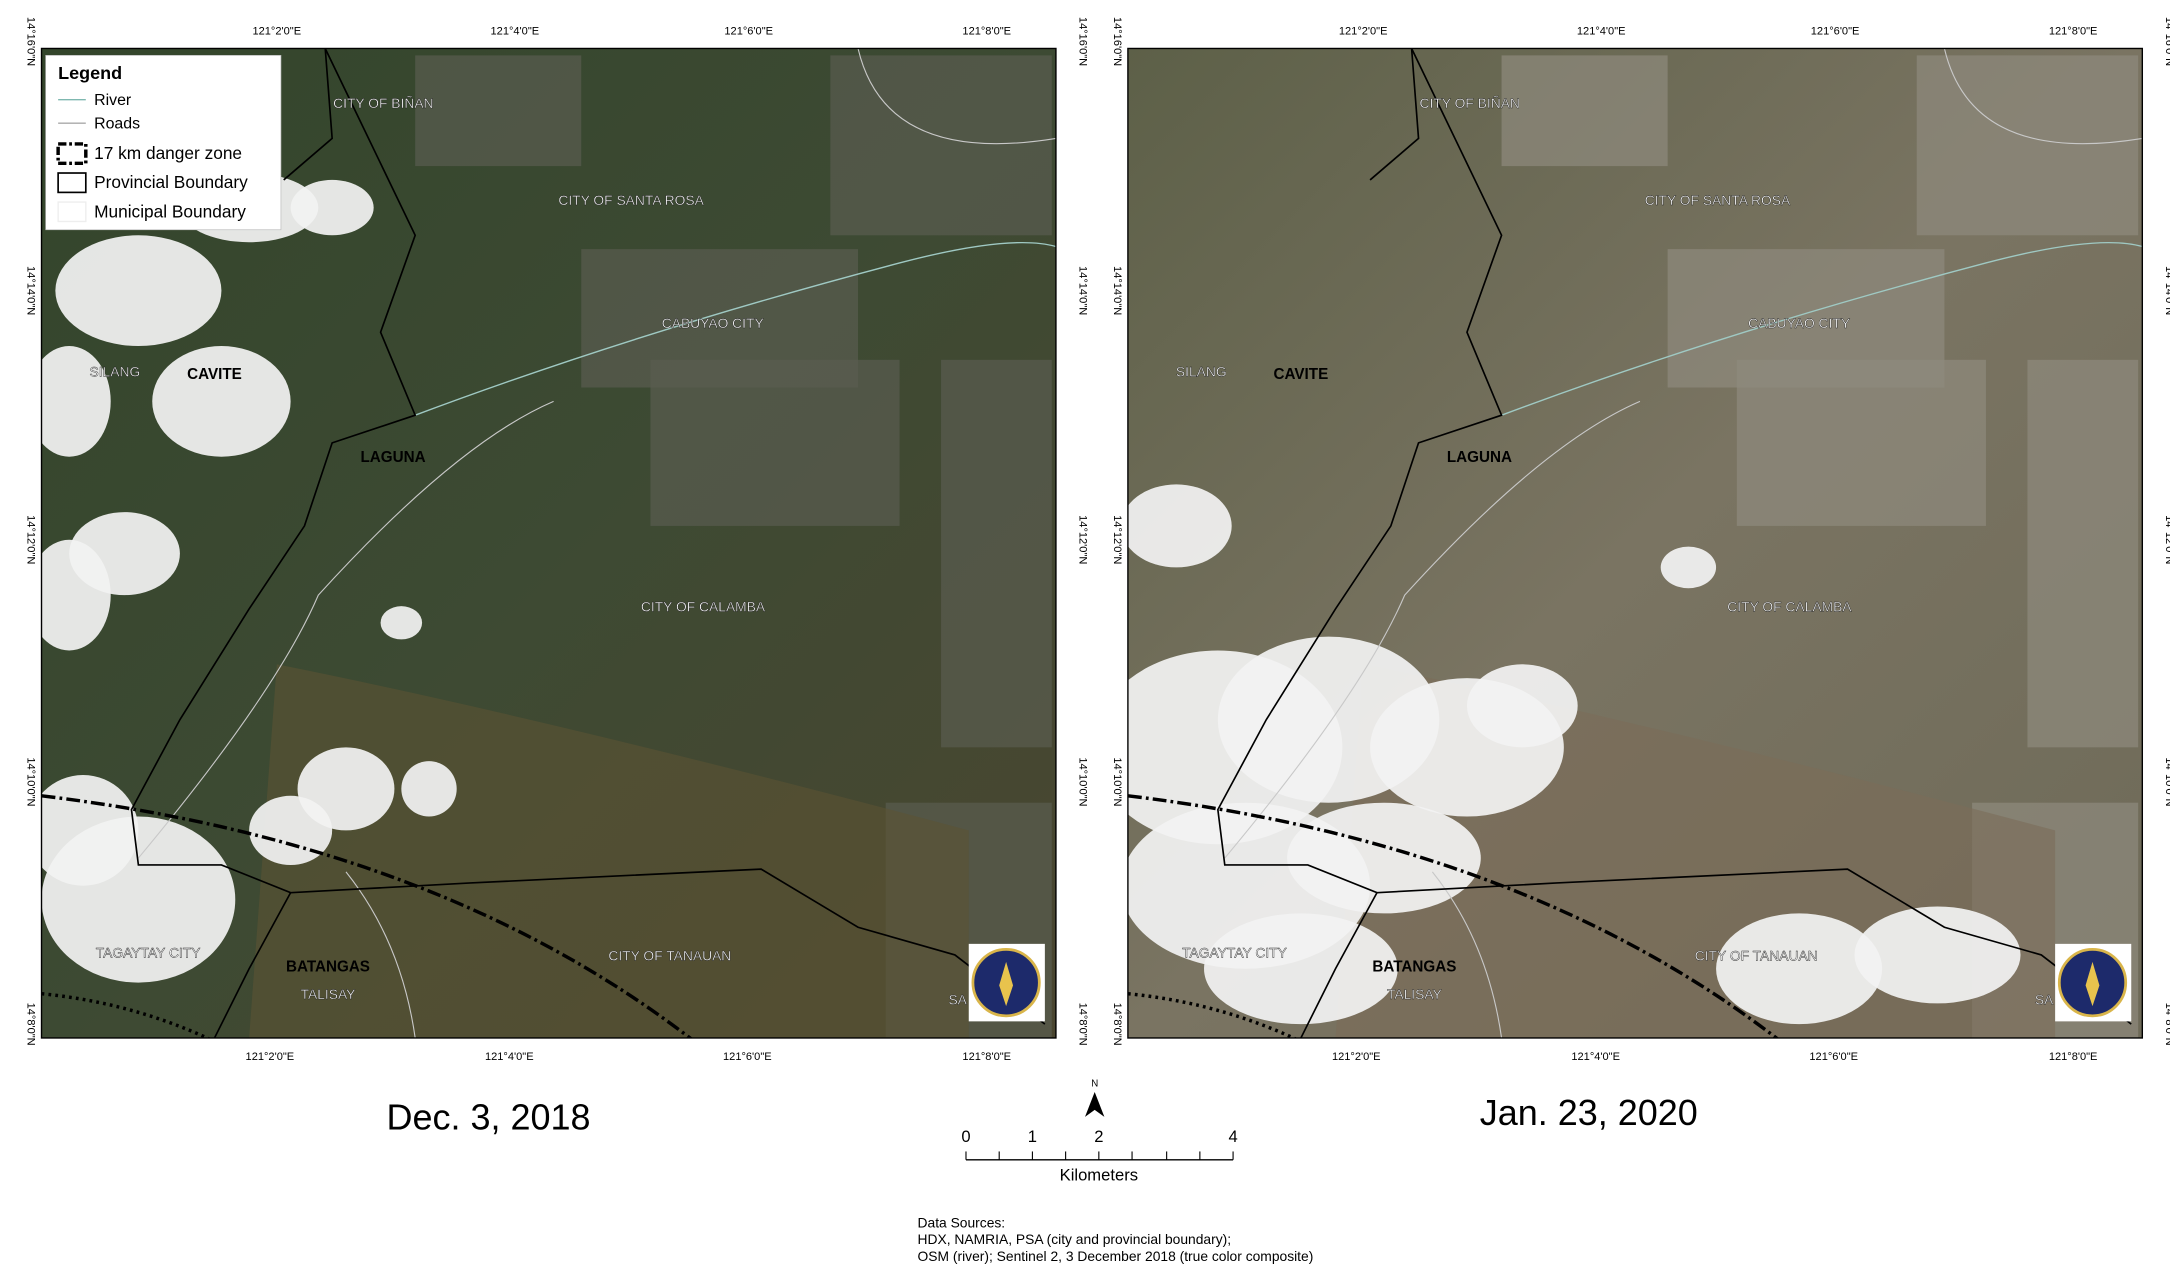 This screenshot has height=1277, width=2170. Describe the element at coordinates (117, 124) in the screenshot. I see `legend-item: Roads` at that location.